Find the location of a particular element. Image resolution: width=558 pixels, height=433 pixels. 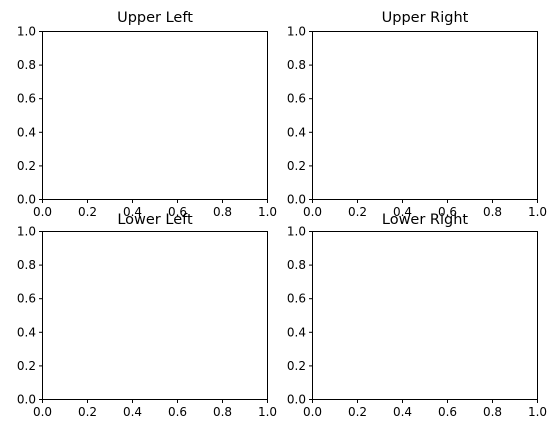

subplot-title-lower-left: Lower Left is located at coordinates (155, 220).